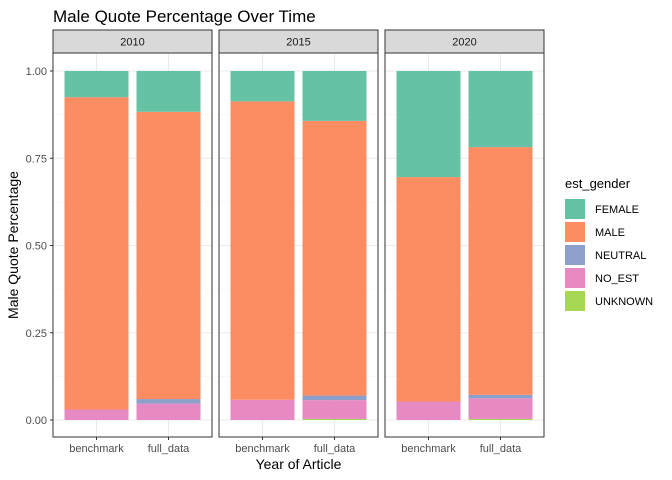 The image size is (672, 480). Describe the element at coordinates (617, 210) in the screenshot. I see `legend-label: FEMALE` at that location.